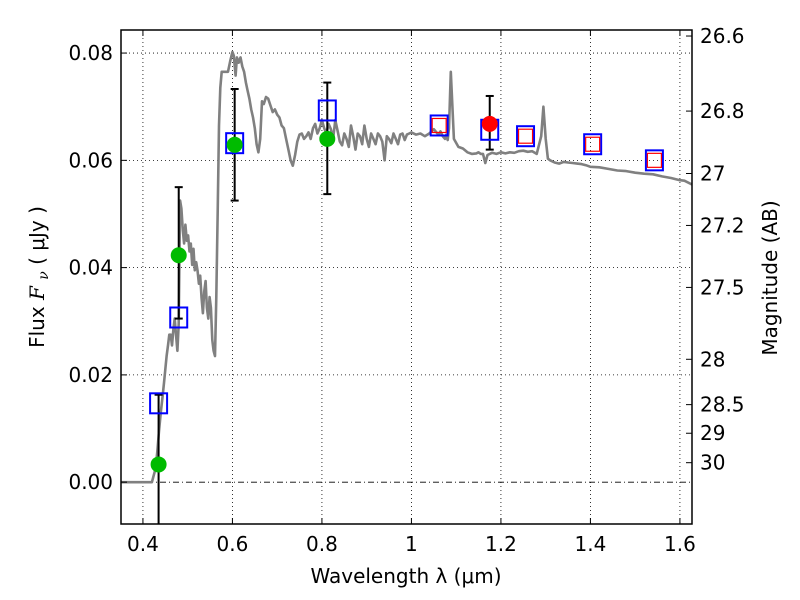  I want to click on y-tick-label: 0.06, so click(90, 160).